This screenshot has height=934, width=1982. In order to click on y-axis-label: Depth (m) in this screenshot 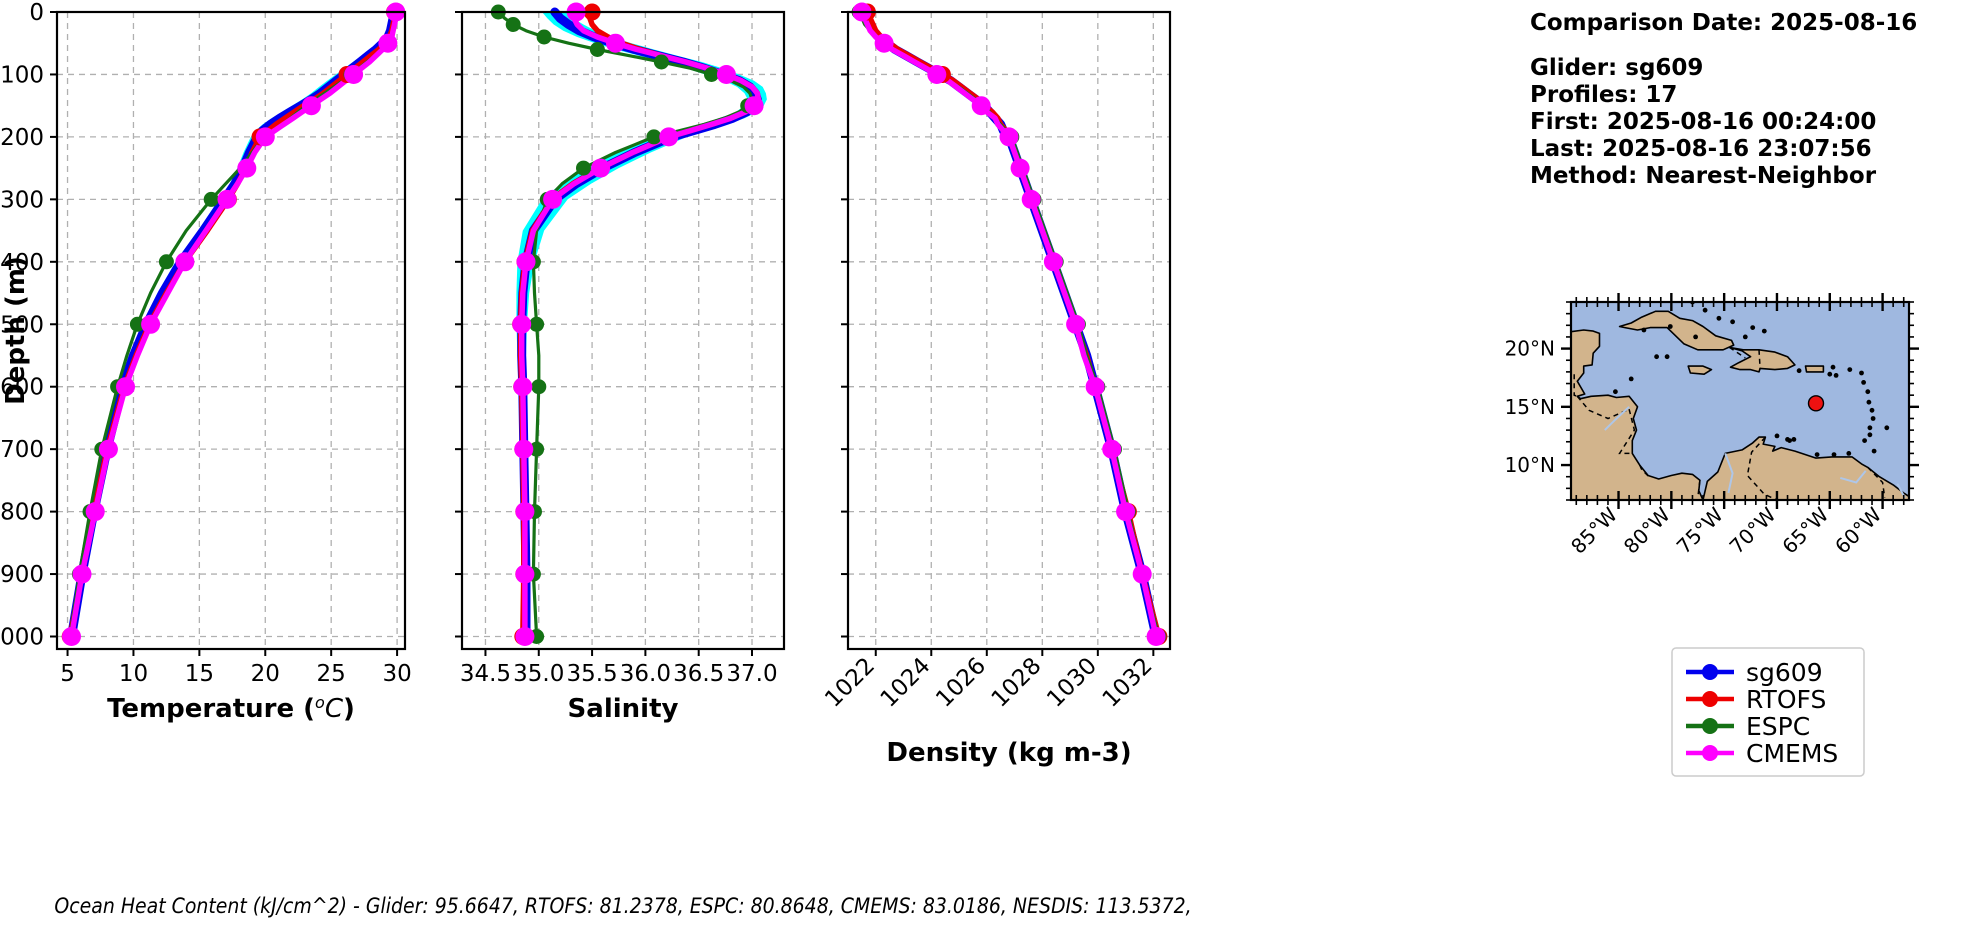, I will do `click(16, 330)`.